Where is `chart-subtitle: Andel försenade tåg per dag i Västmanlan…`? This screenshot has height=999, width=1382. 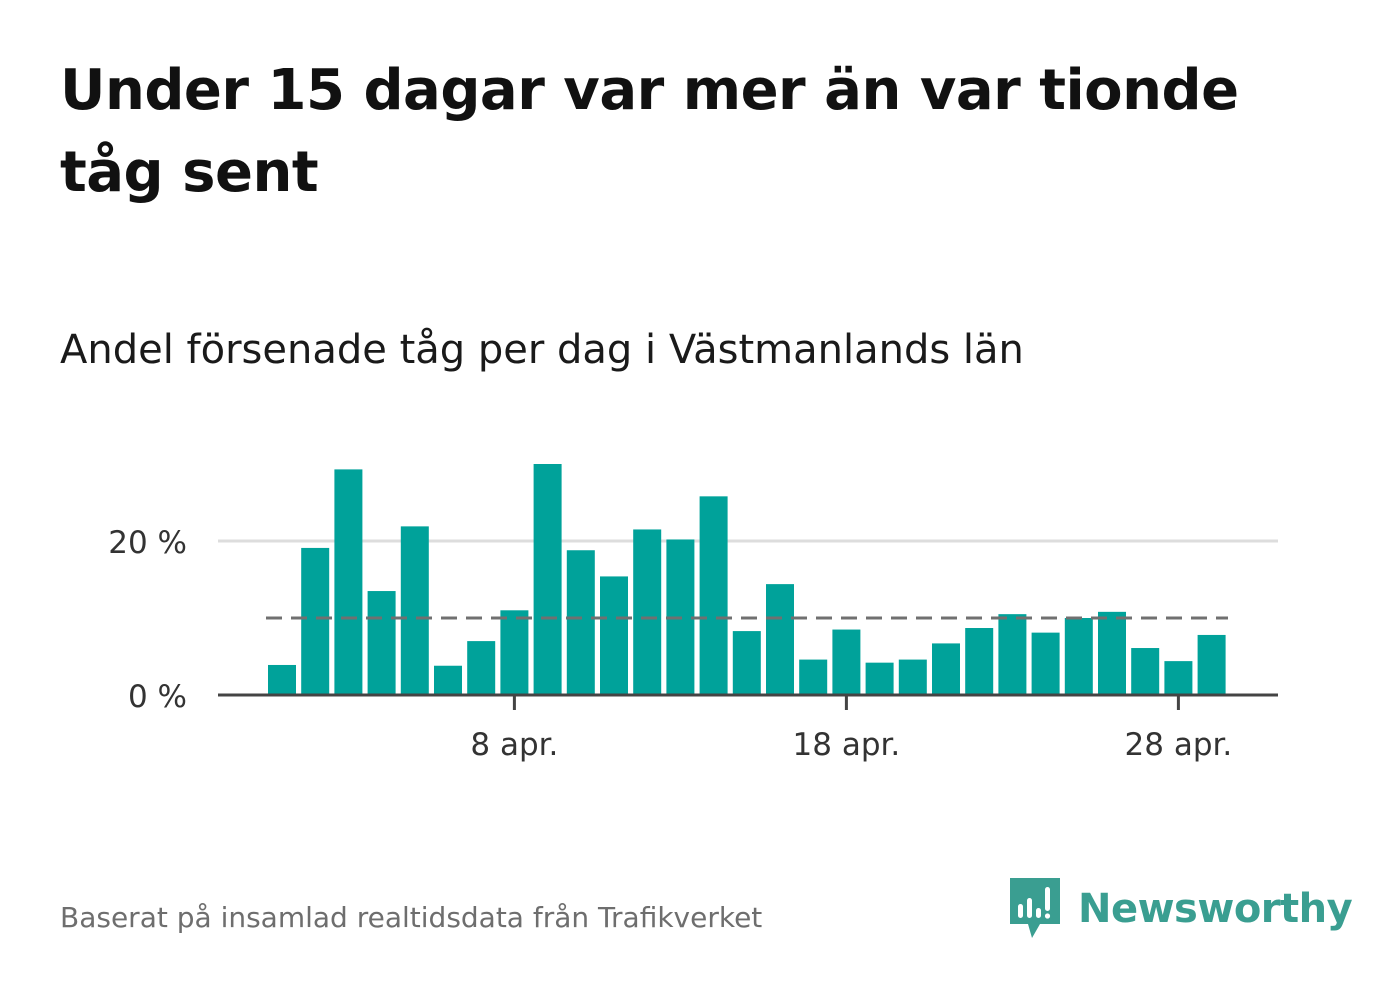
chart-subtitle: Andel försenade tåg per dag i Västmanlan… is located at coordinates (542, 350).